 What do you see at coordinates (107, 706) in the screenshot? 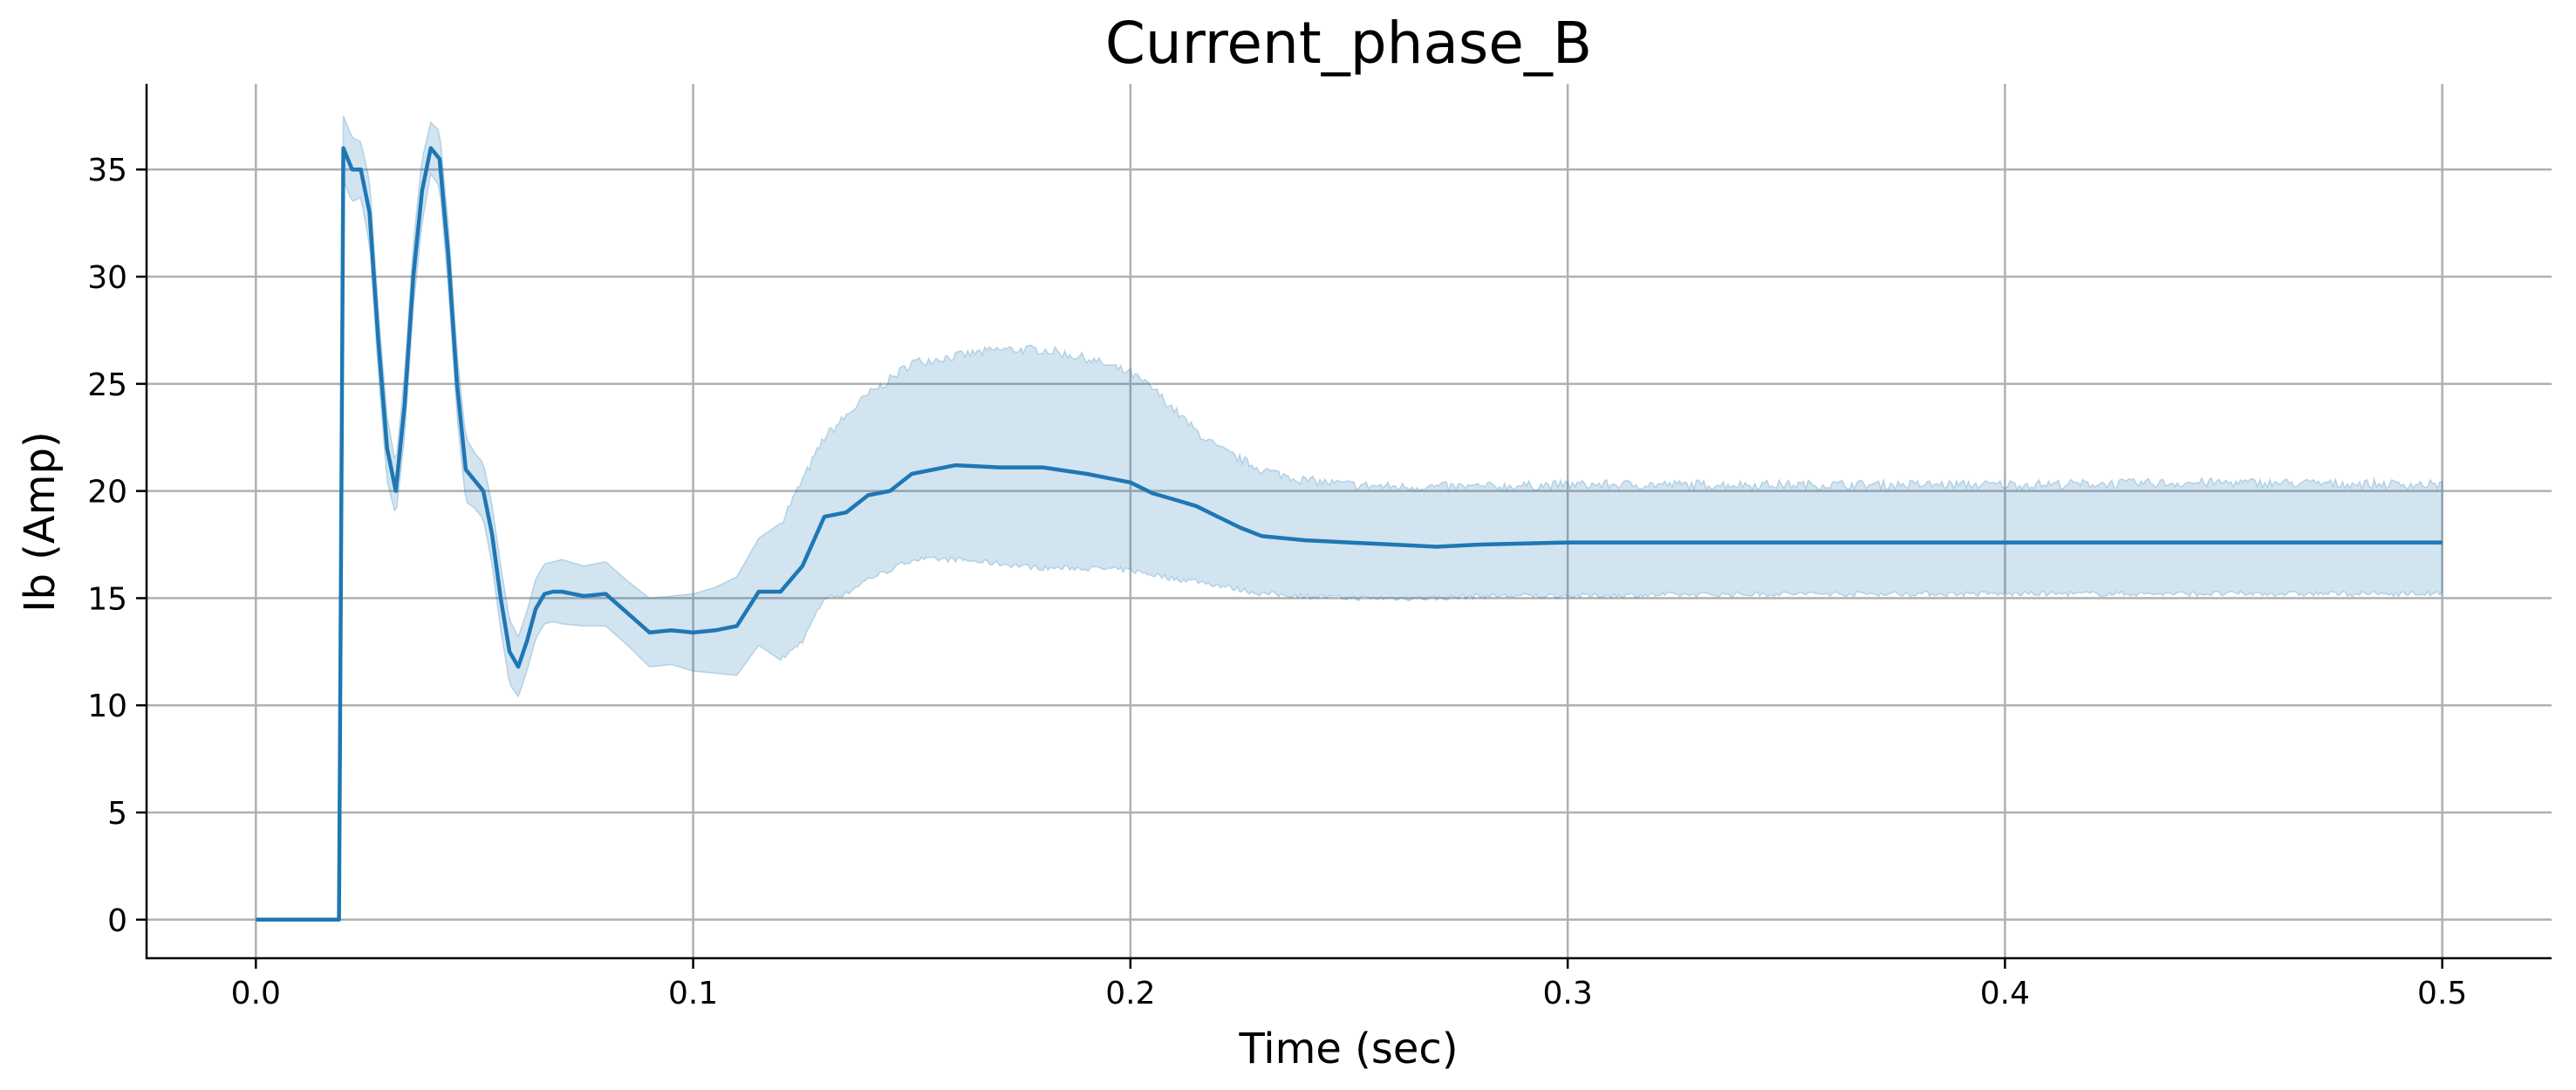
I see `y-tick-label: 10` at bounding box center [107, 706].